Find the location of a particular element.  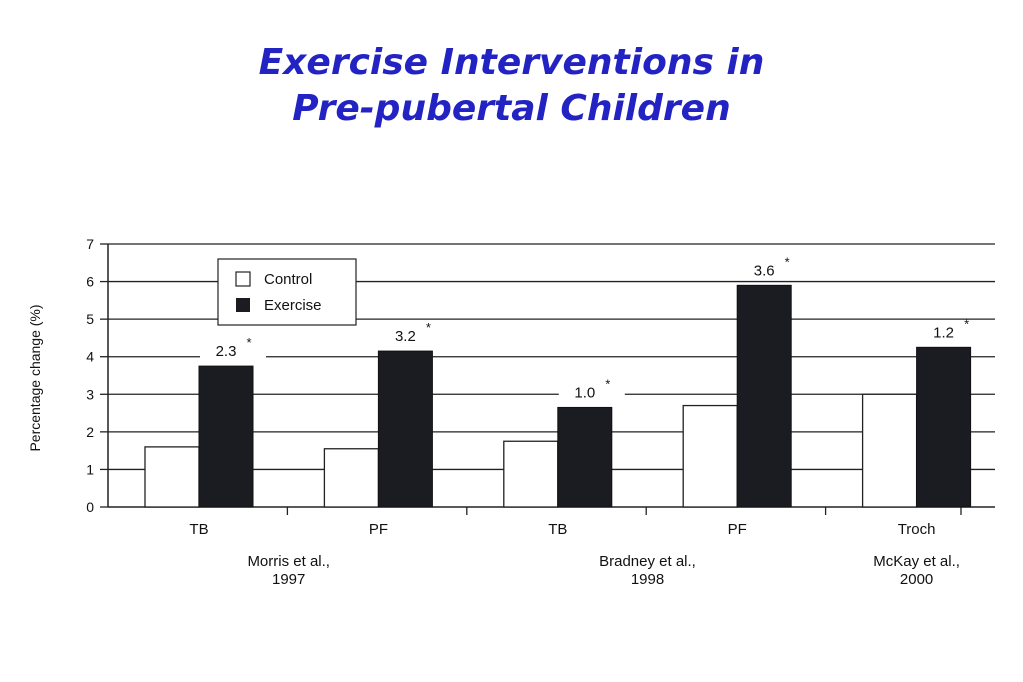

y-tick-label: 5 is located at coordinates (90, 319).